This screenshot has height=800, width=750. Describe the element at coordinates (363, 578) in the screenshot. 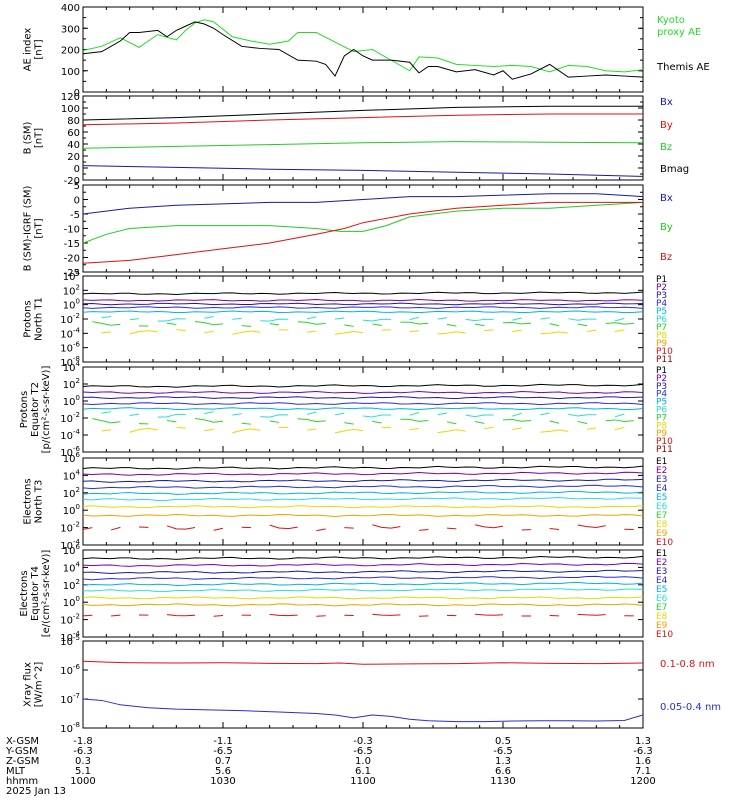

I see `series-line-e4` at that location.